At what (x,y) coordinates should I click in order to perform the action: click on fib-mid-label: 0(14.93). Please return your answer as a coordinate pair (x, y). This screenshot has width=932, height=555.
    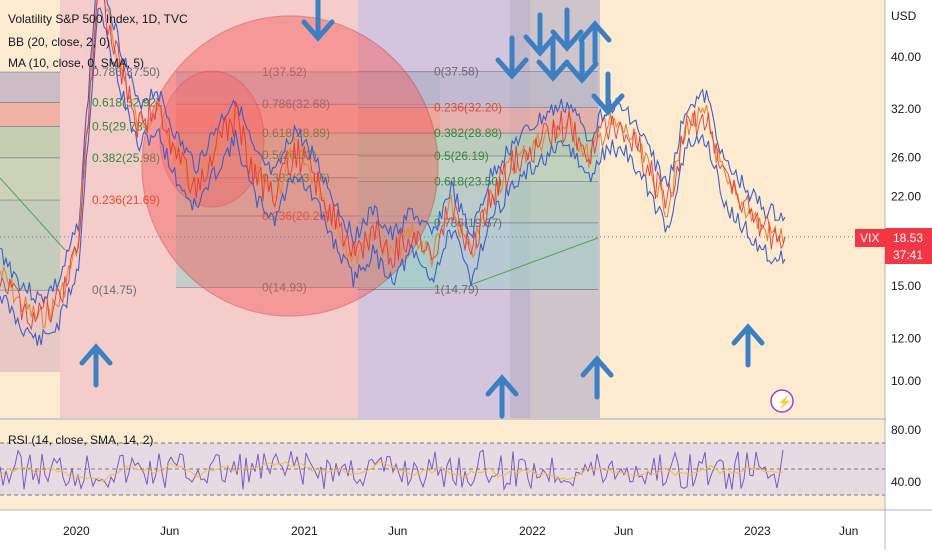
    Looking at the image, I should click on (284, 287).